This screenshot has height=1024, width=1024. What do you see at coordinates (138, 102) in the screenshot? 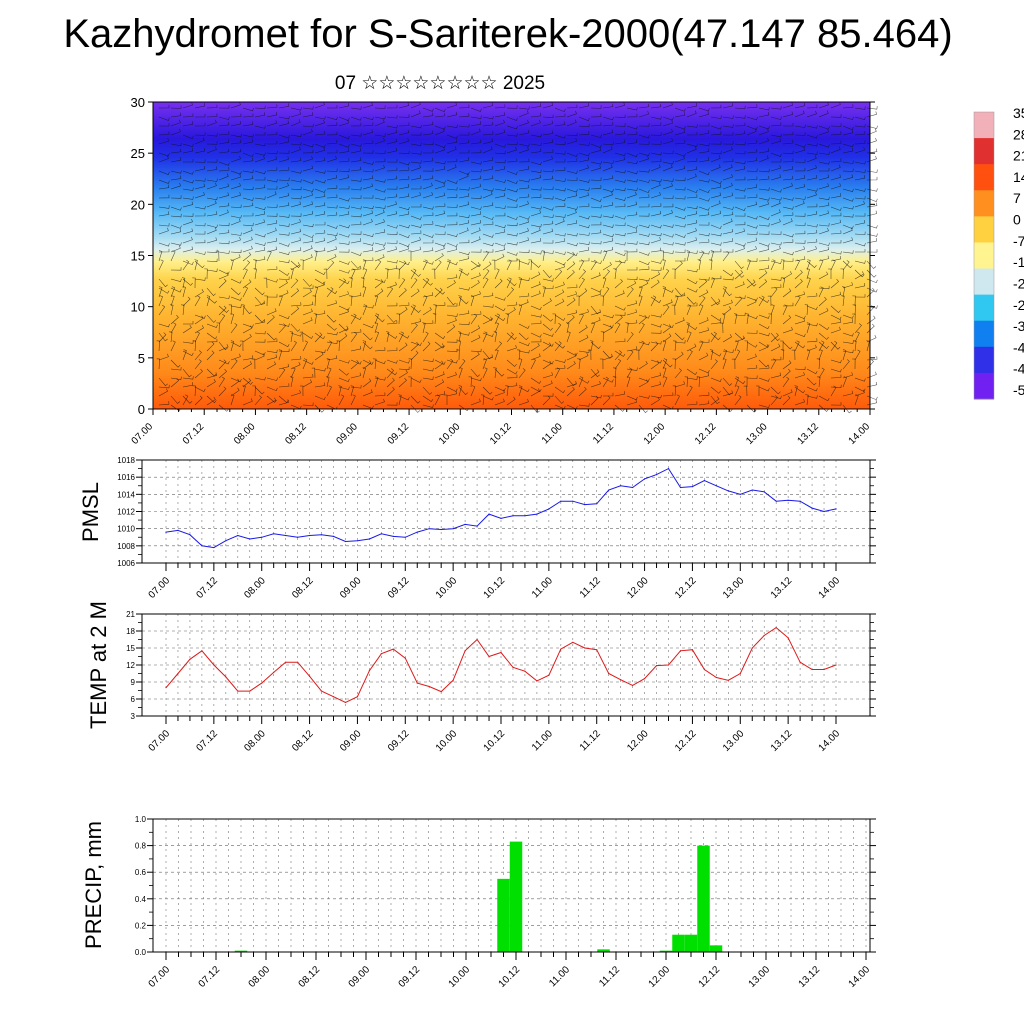
I see `heatmap-ytick-label: 30` at bounding box center [138, 102].